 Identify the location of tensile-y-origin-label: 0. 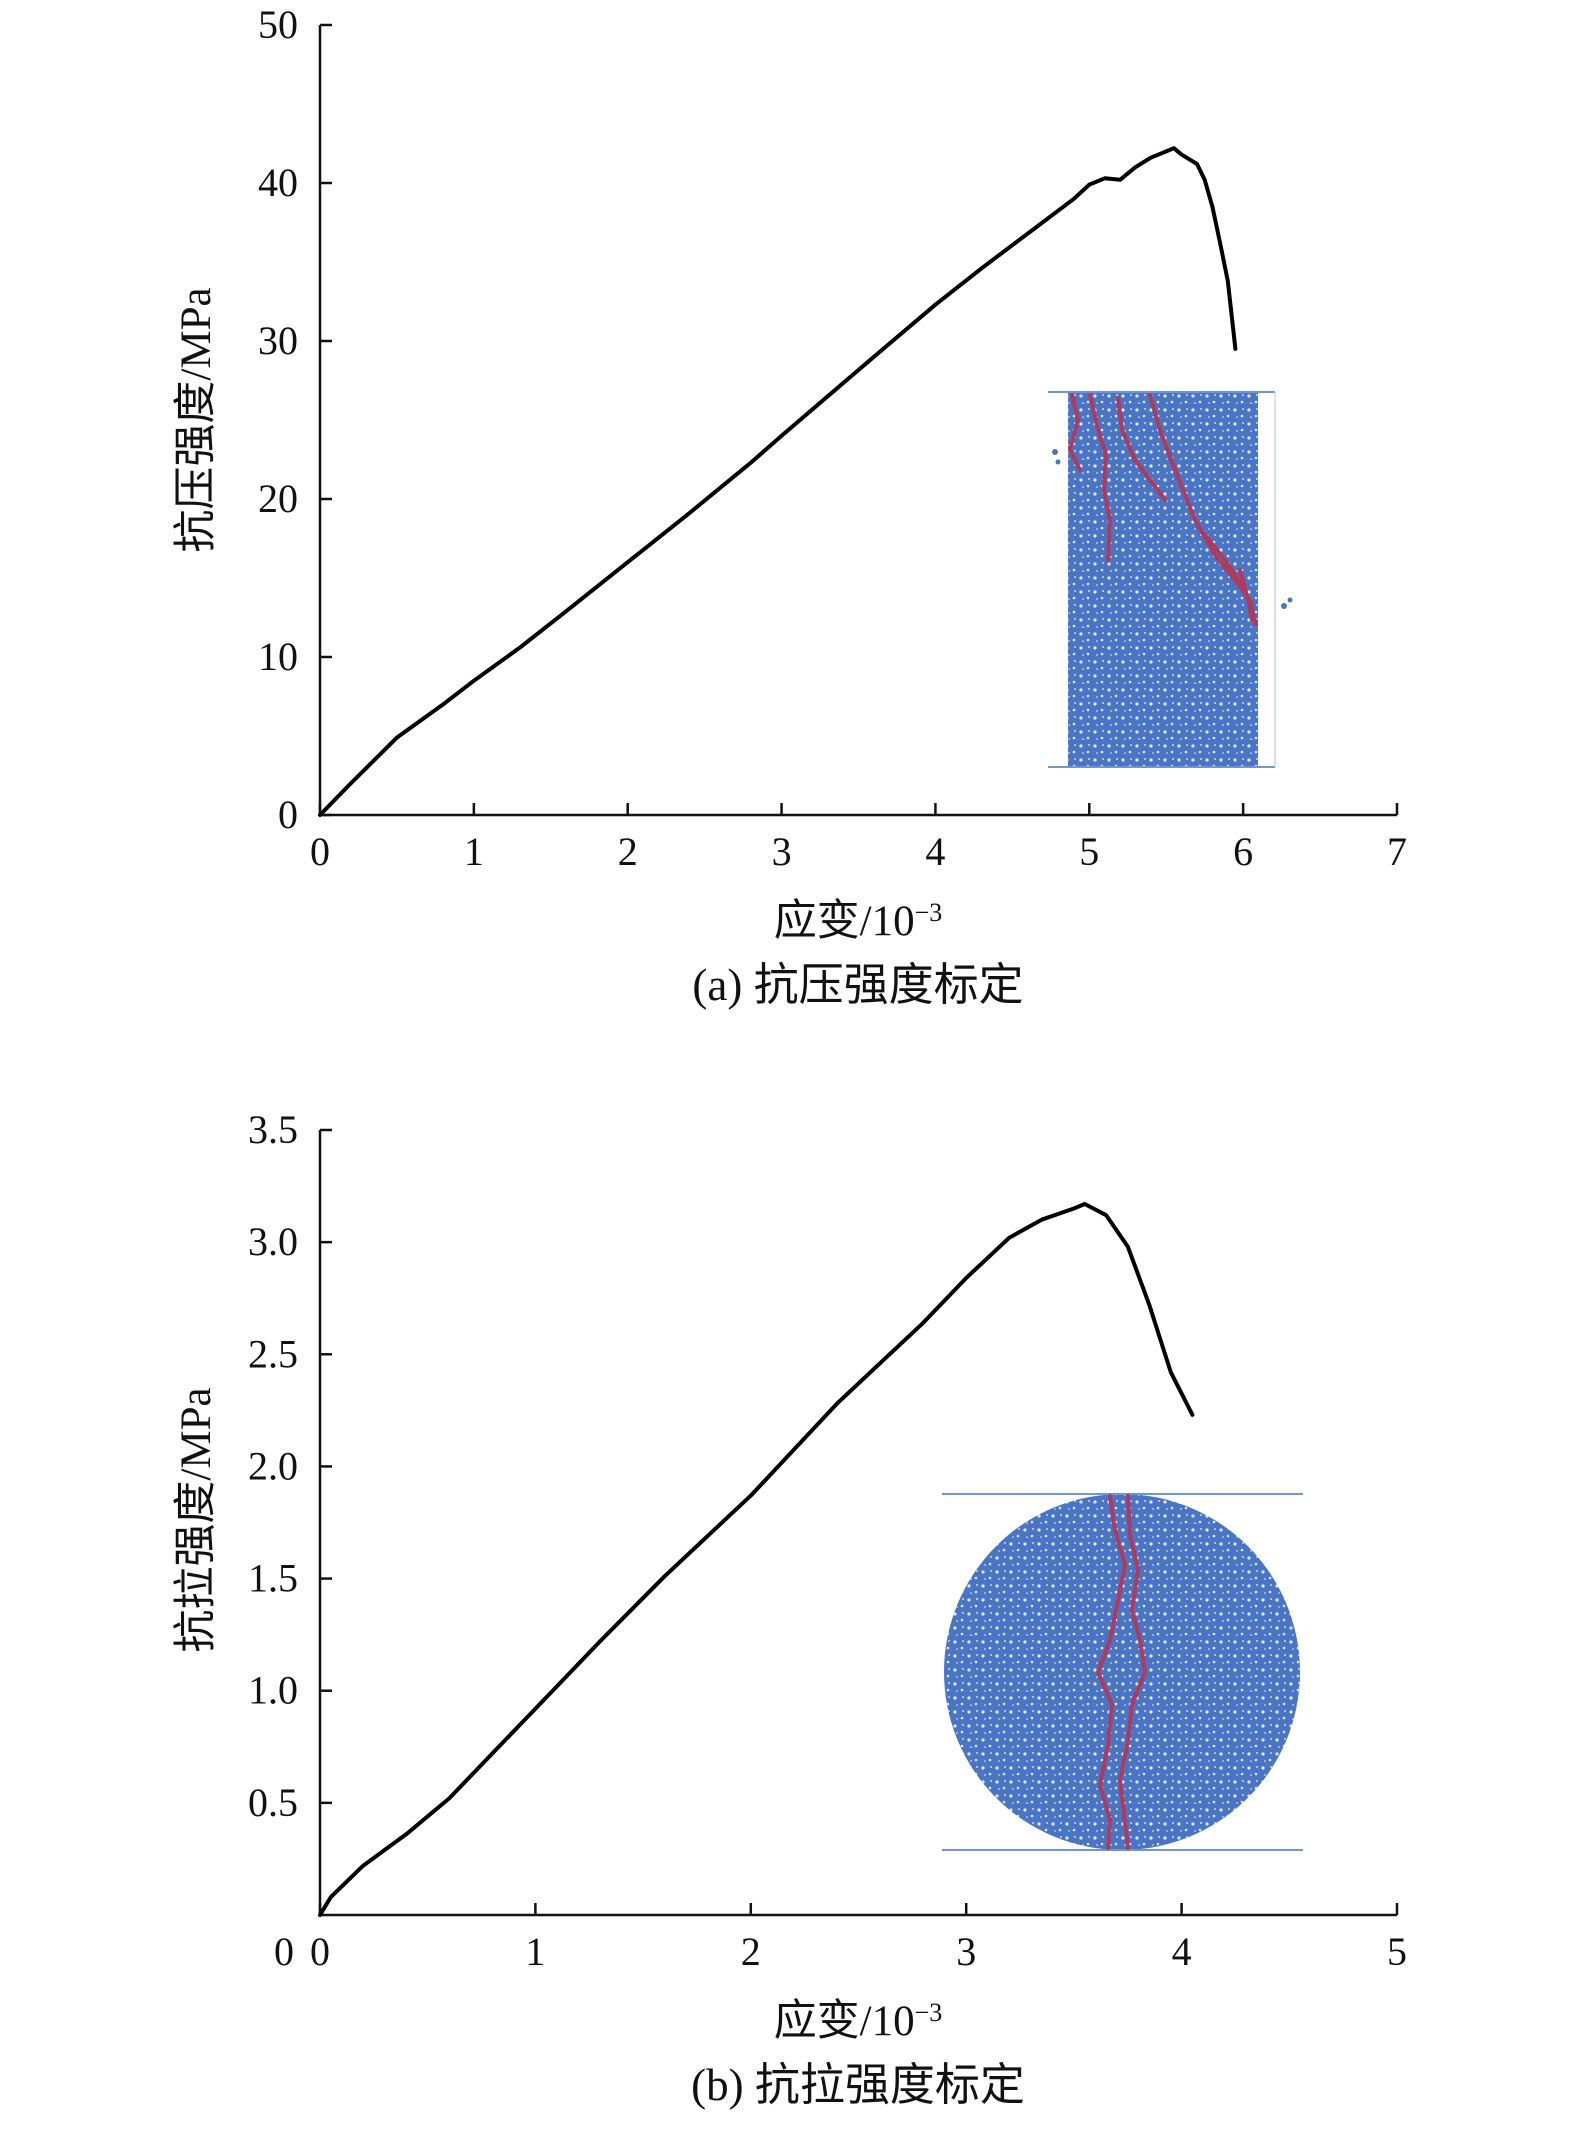
(284, 1951).